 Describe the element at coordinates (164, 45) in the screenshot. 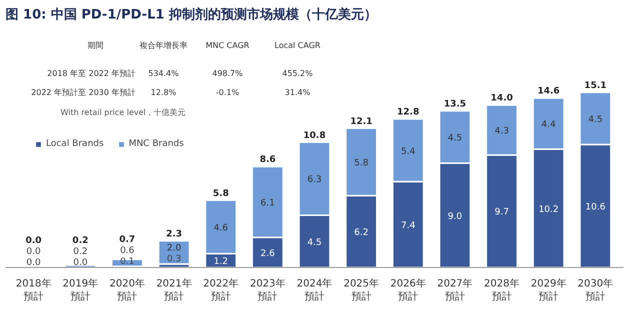

I see `text: 複合年增長率` at that location.